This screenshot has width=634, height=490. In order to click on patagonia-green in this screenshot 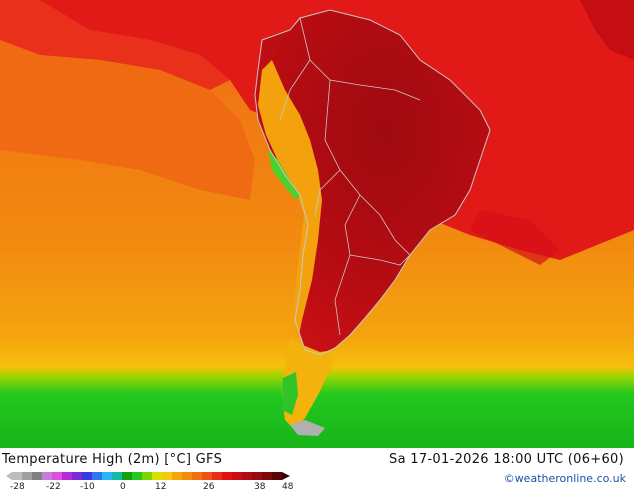, I will do `click(290, 393)`.